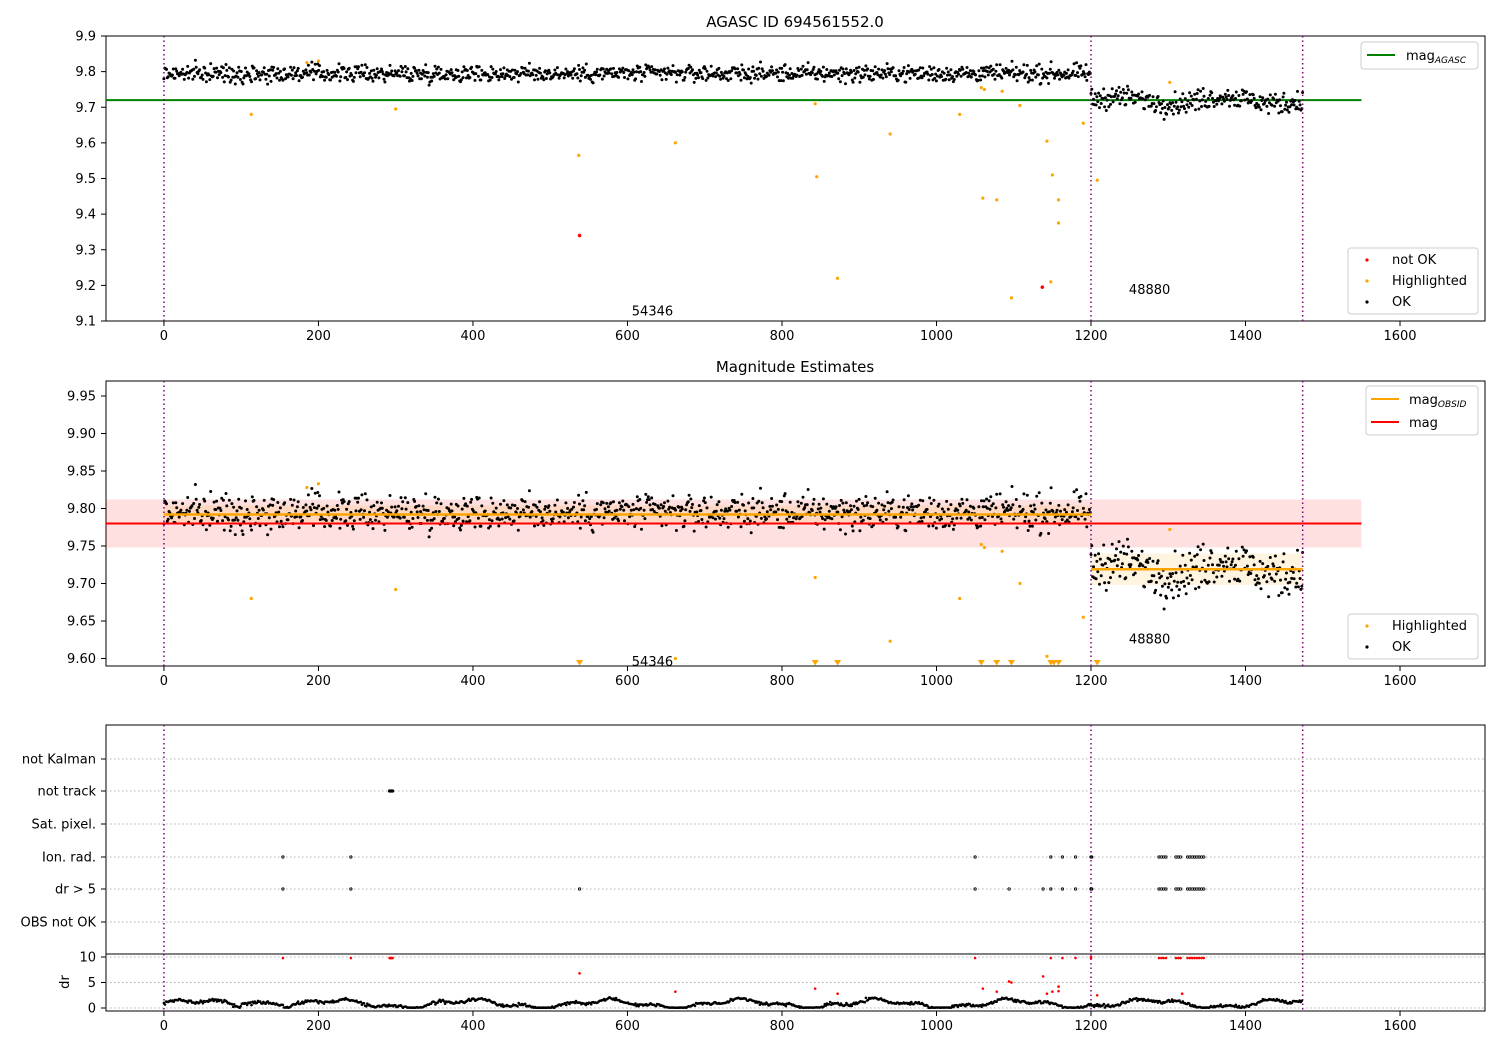 The height and width of the screenshot is (1050, 1500). What do you see at coordinates (1245, 1026) in the screenshot?
I see `dr-x-tick-label-7: 1400` at bounding box center [1245, 1026].